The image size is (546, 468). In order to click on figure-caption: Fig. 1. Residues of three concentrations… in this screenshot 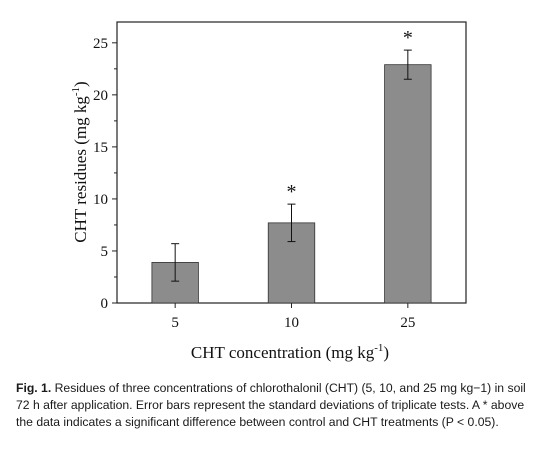, I will do `click(274, 405)`.